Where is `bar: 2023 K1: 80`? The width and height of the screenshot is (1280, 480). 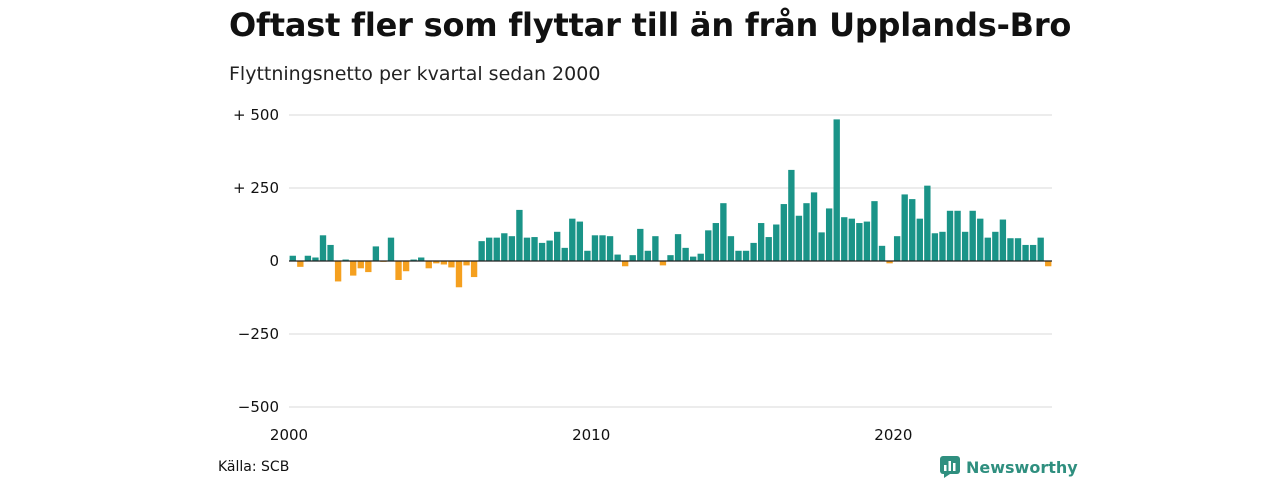
bar: 2023 K1: 80 is located at coordinates (987, 249).